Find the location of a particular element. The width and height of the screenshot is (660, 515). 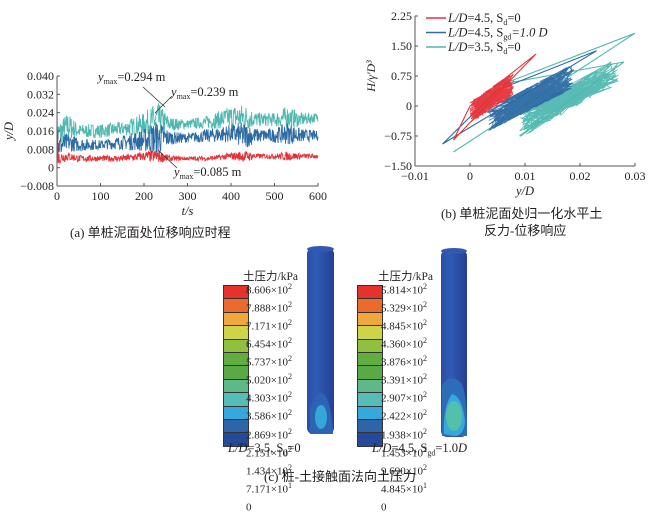

pile-1-body is located at coordinates (320, 341).